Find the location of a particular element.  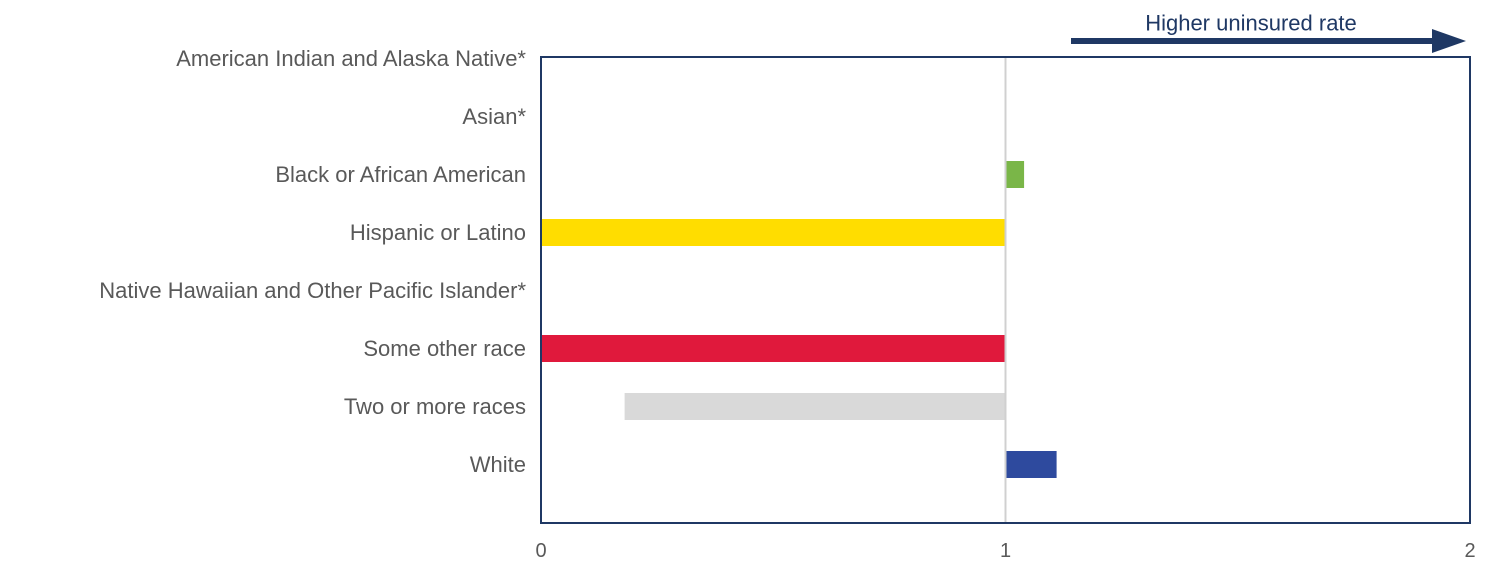

category-label: Hispanic or Latino is located at coordinates (438, 232).